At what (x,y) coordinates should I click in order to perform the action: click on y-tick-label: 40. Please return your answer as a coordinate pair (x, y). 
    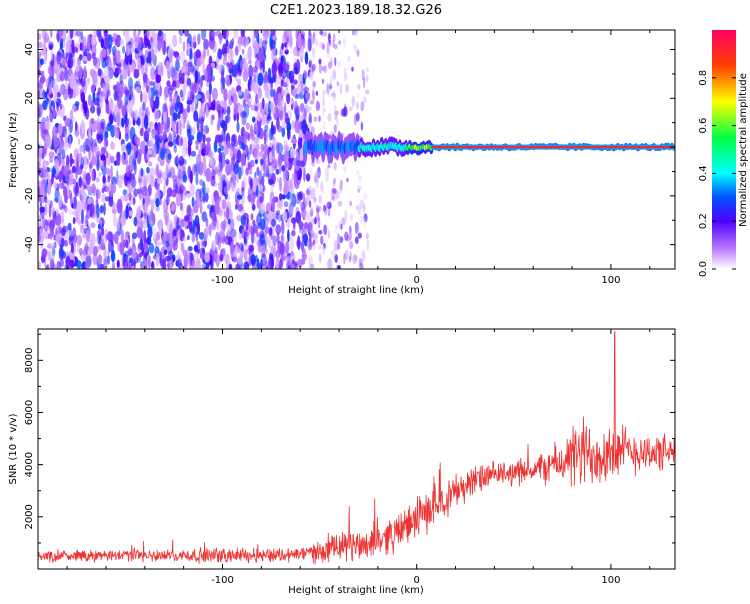
    Looking at the image, I should click on (29, 49).